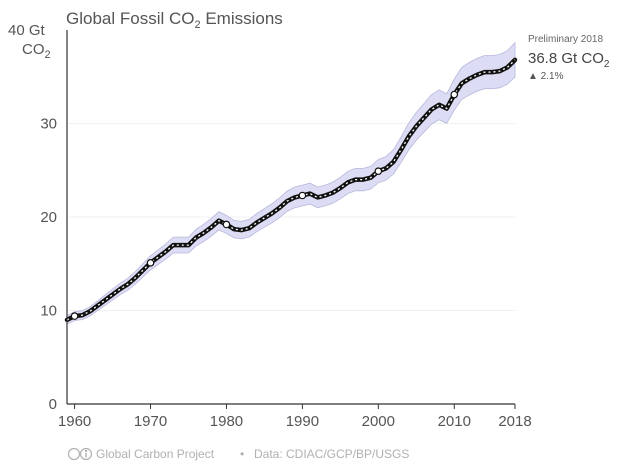 The width and height of the screenshot is (640, 465). What do you see at coordinates (48, 124) in the screenshot?
I see `y-tick-label-30: 30` at bounding box center [48, 124].